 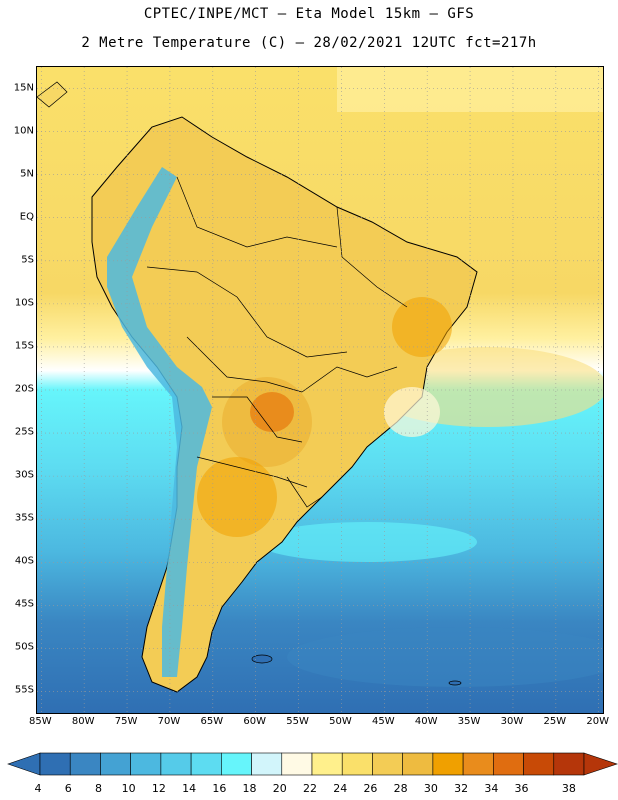 What do you see at coordinates (455, 683) in the screenshot?
I see `south-georgia-island` at bounding box center [455, 683].